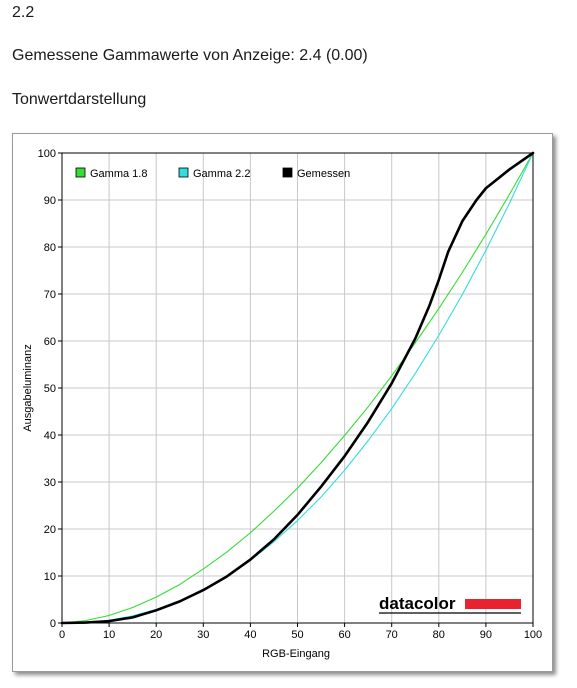 Image resolution: width=577 pixels, height=688 pixels. Describe the element at coordinates (50, 436) in the screenshot. I see `y-tick-label: 40` at that location.